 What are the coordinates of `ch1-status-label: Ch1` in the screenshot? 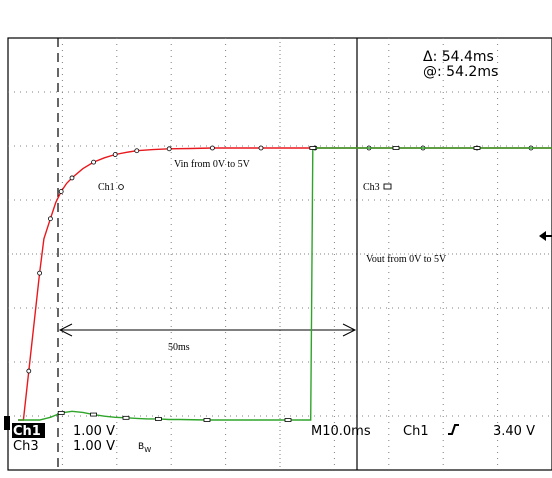 It's located at (27, 431).